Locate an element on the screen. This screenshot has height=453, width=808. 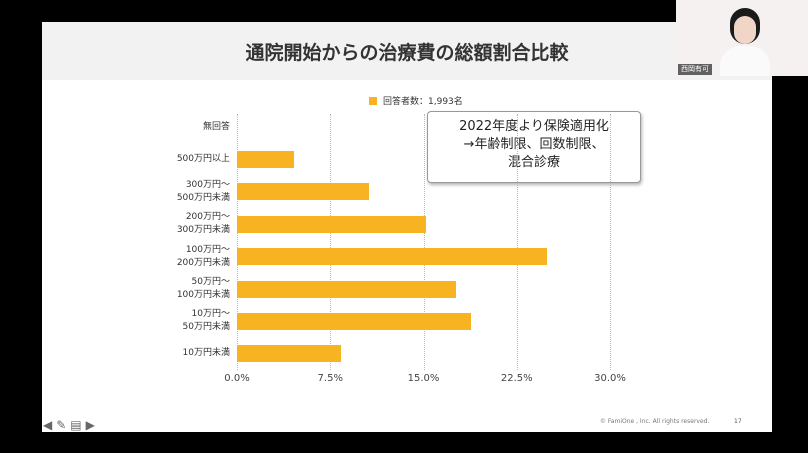
y-tick-label: 50万円〜 100万円未満 is located at coordinates (203, 288).